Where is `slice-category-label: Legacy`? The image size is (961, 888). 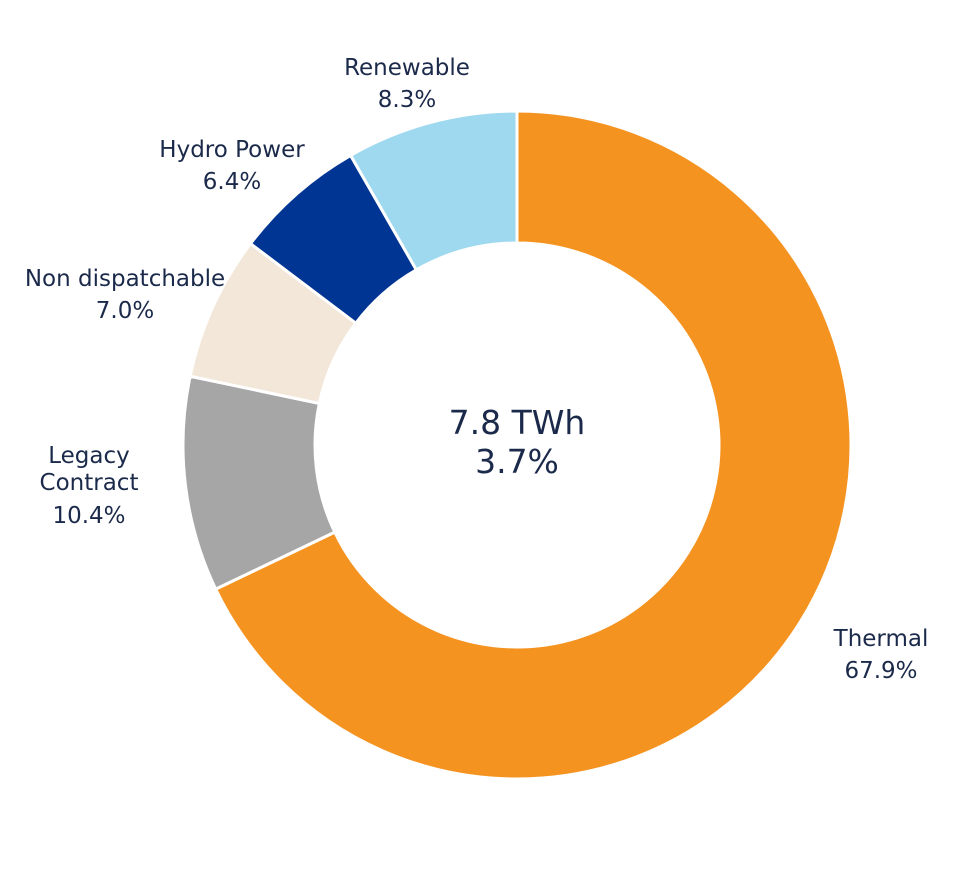 slice-category-label: Legacy is located at coordinates (89, 456).